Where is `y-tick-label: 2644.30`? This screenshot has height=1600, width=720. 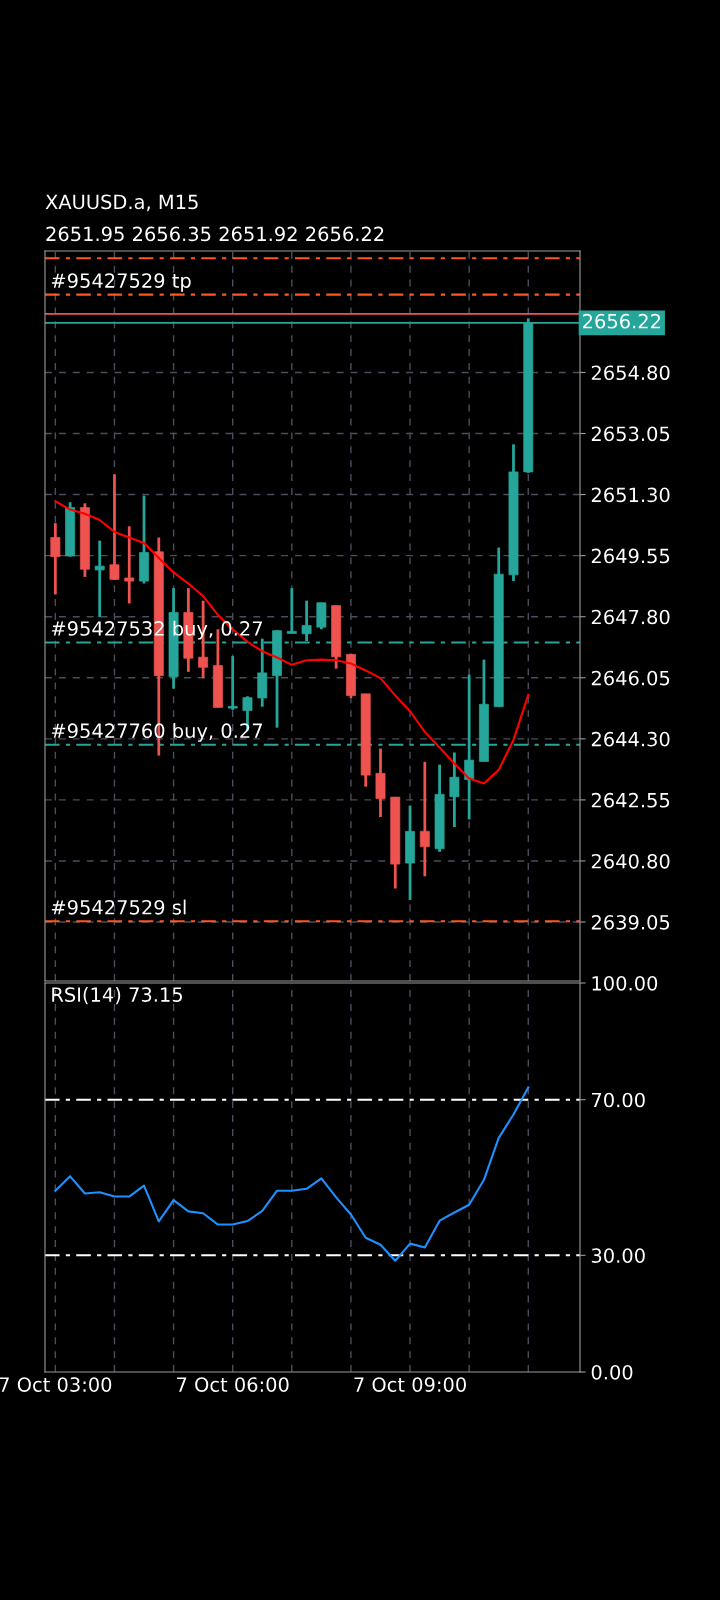
y-tick-label: 2644.30 is located at coordinates (630, 739).